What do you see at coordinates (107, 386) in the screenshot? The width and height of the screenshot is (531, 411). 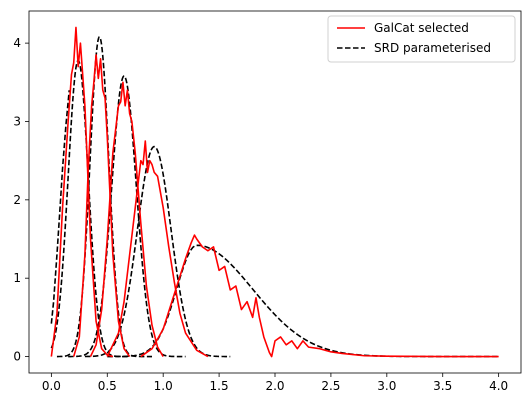 I see `x-tick-label: 0.5` at bounding box center [107, 386].